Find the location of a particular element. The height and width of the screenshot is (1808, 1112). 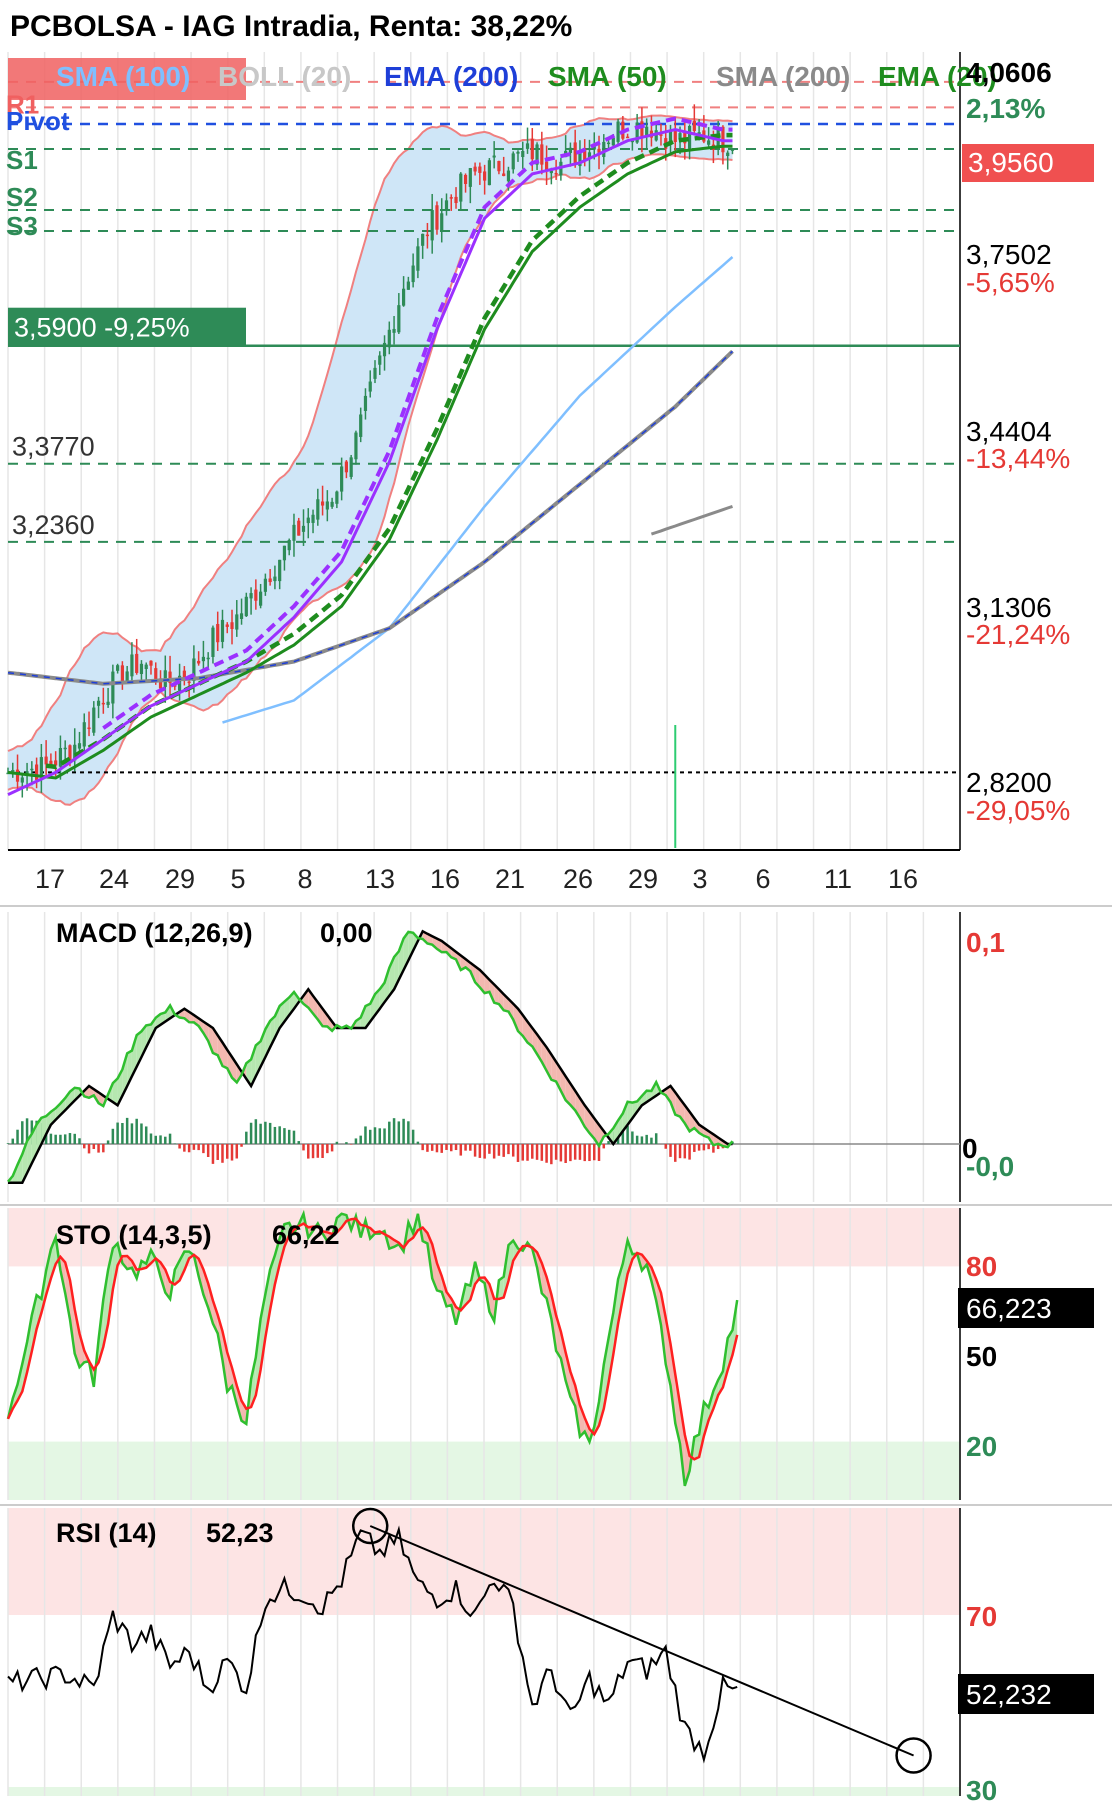

price-y-tick: 3,7502 is located at coordinates (1009, 254).